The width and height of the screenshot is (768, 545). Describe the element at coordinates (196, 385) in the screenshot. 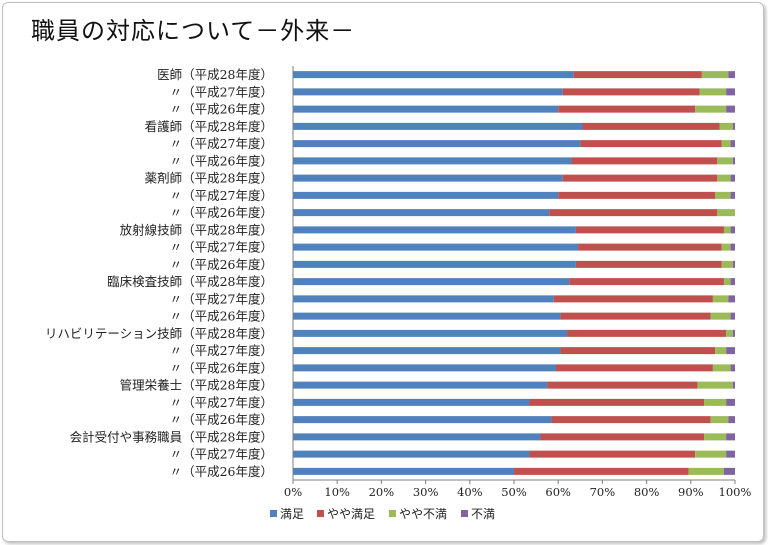

I see `category-label: 管理栄養士（平成28年度）` at that location.